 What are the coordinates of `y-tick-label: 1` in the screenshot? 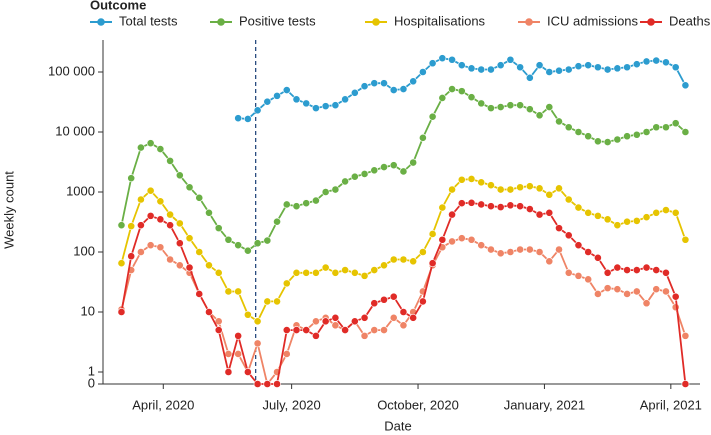 It's located at (91, 370).